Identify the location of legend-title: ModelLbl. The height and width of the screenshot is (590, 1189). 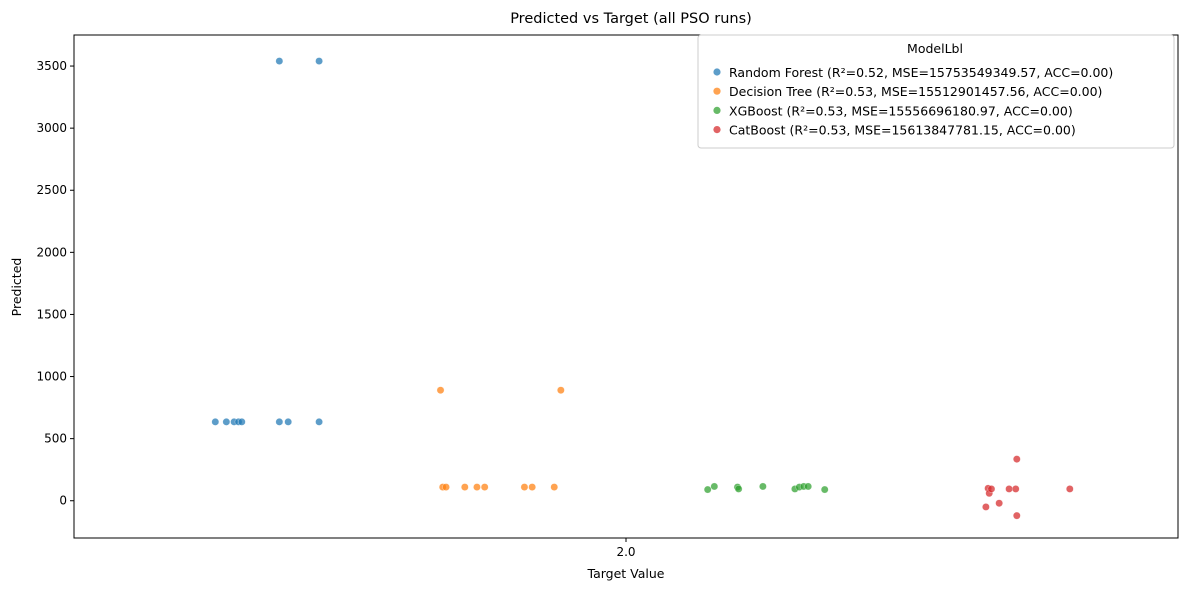
(935, 48).